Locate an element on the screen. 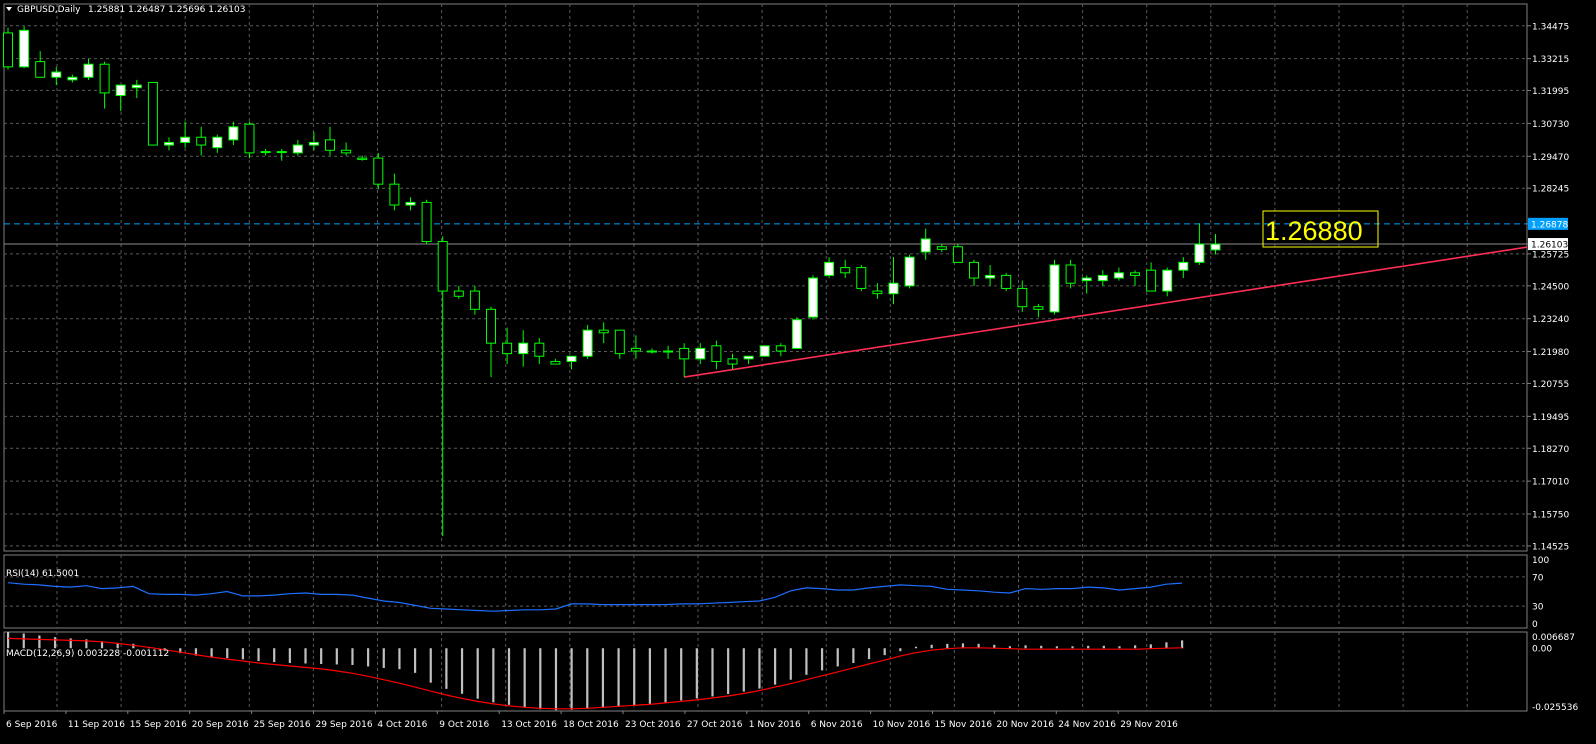 Image resolution: width=1596 pixels, height=744 pixels. price-tick-label: 1.17010 is located at coordinates (1550, 483).